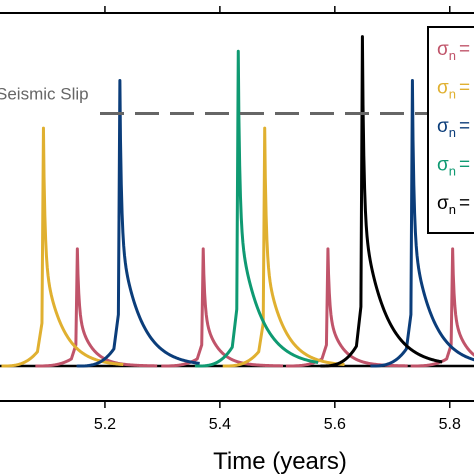 This screenshot has height=474, width=474. I want to click on seismic-slip-label: Seismic Slip, so click(44, 93).